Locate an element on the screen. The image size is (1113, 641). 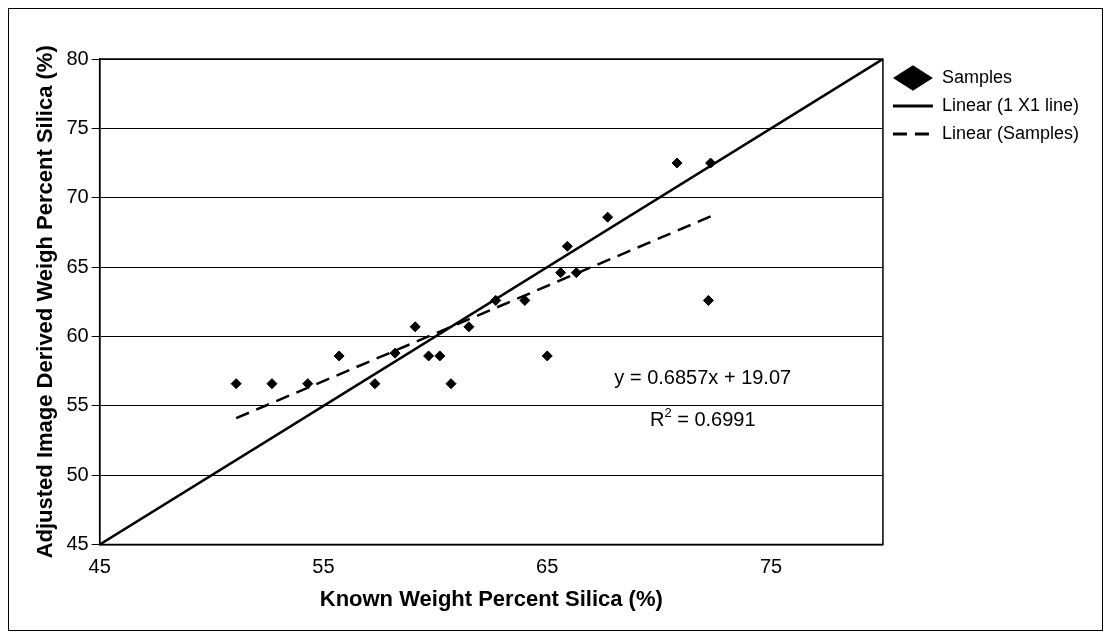
y-tick-label: 50 is located at coordinates (77, 473).